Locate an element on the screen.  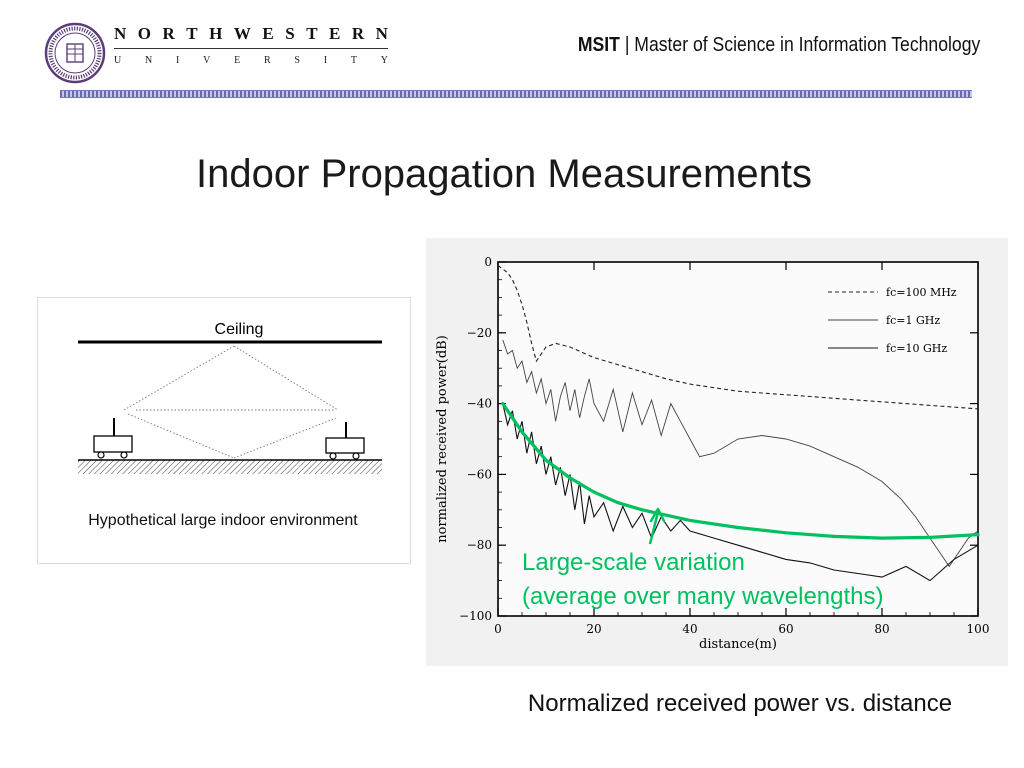
ceiling-label: Ceiling is located at coordinates (239, 329).